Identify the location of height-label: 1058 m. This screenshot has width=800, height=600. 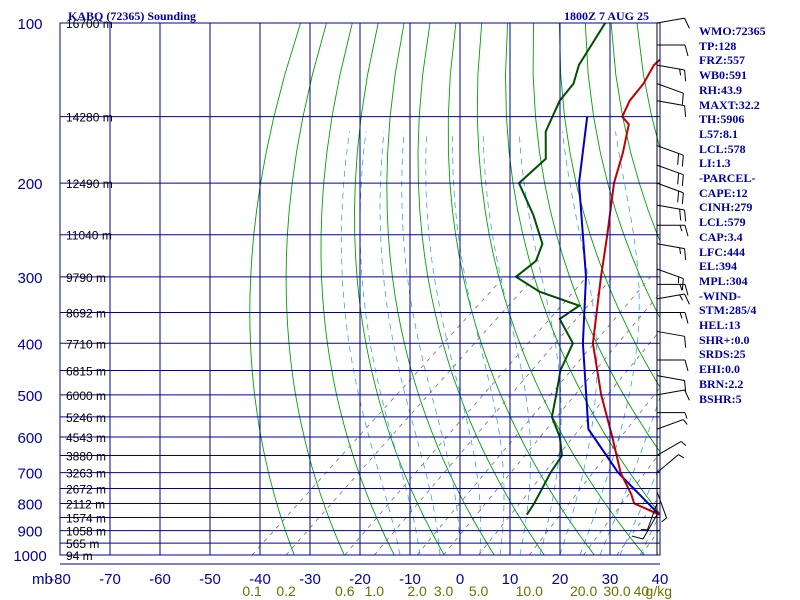
(86, 532).